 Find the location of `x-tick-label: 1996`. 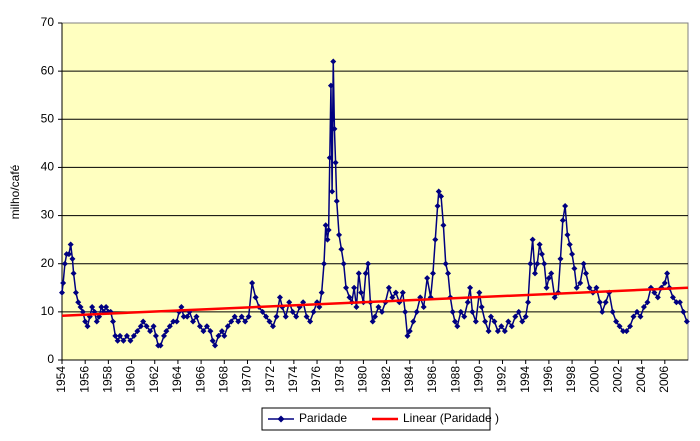

x-tick-label: 1996 is located at coordinates (548, 379).